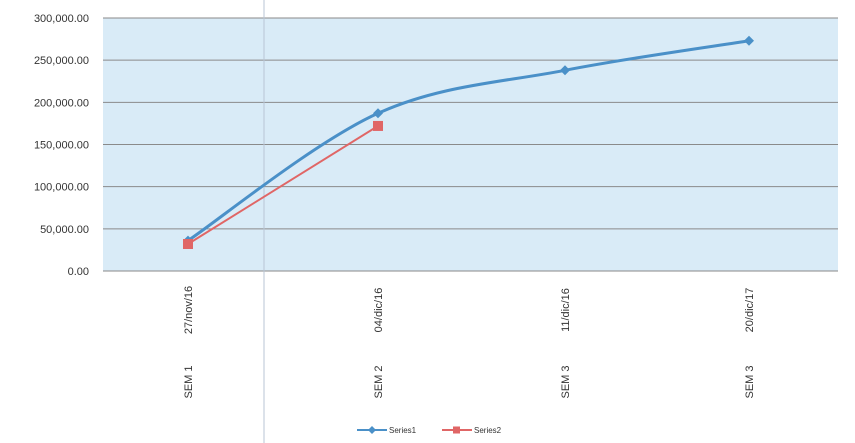 The height and width of the screenshot is (443, 855). What do you see at coordinates (189, 381) in the screenshot?
I see `x-group-label: SEM 1` at bounding box center [189, 381].